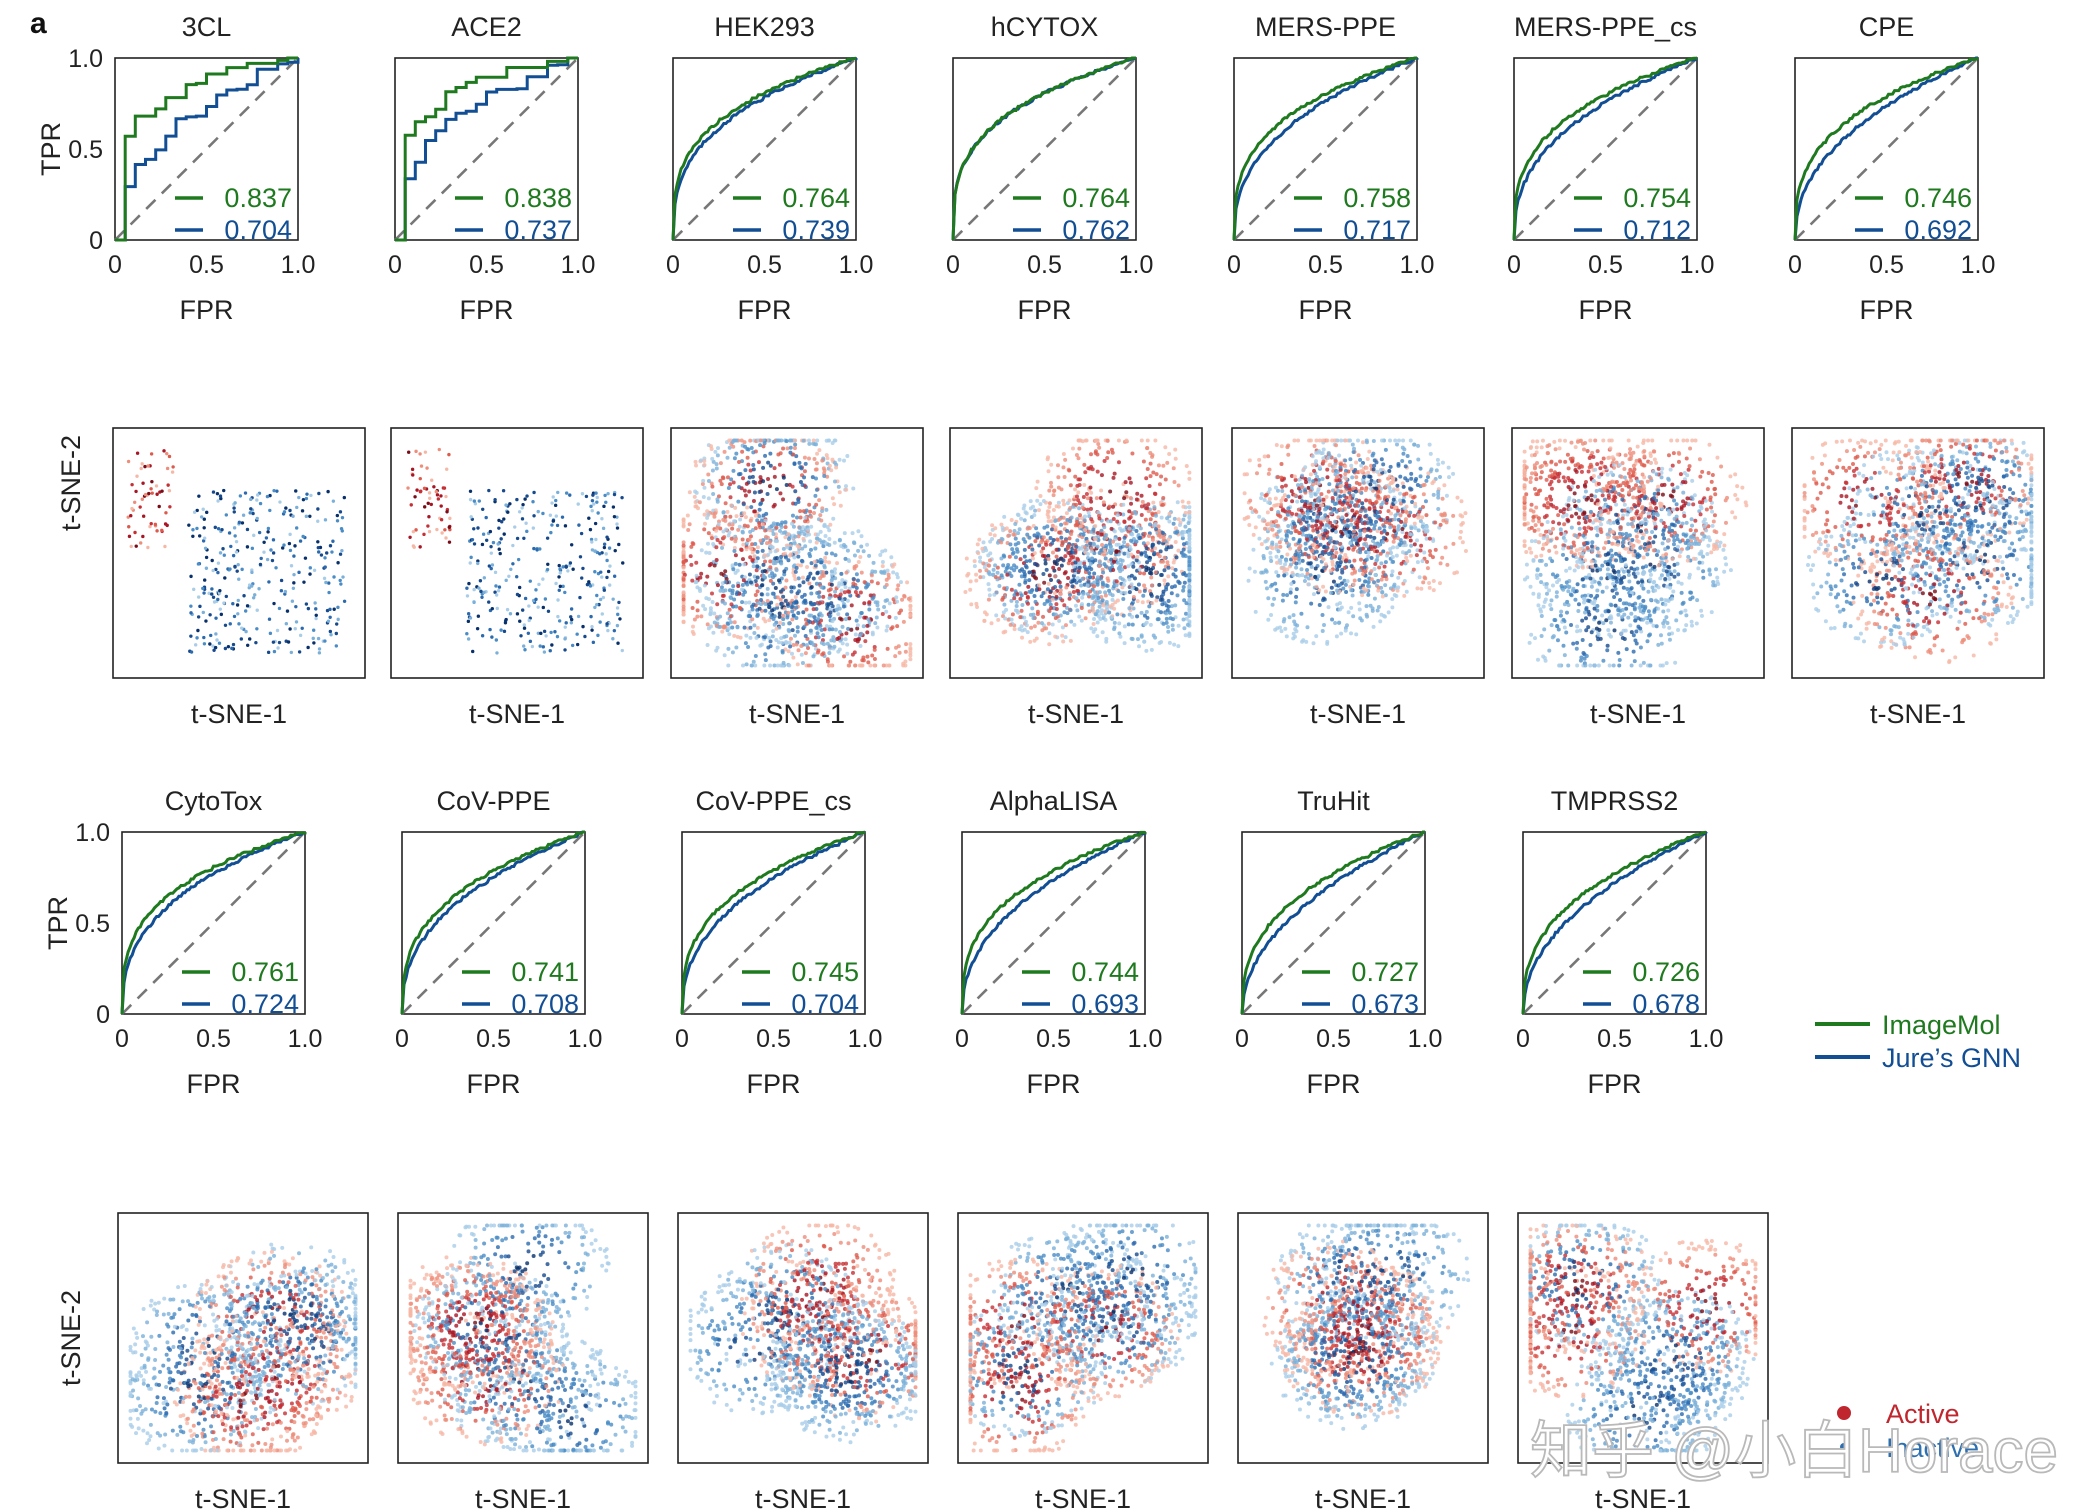 This screenshot has height=1511, width=2090. What do you see at coordinates (1045, 27) in the screenshot?
I see `chart-title: hCYTOX` at bounding box center [1045, 27].